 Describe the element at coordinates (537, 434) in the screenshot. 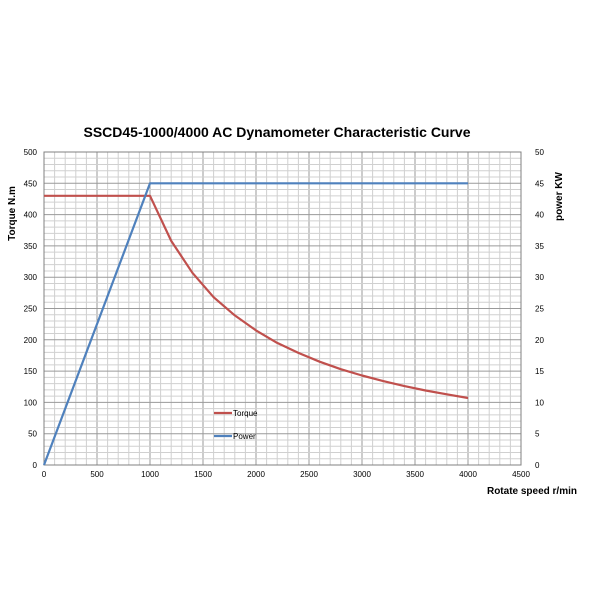

I see `y2-tick-label: 5` at that location.